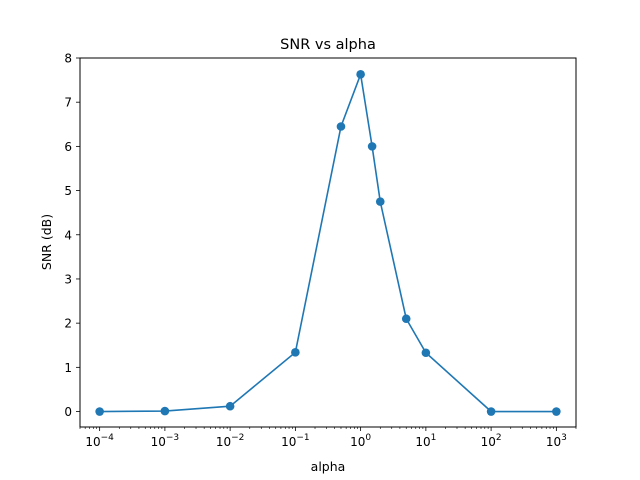 The image size is (640, 480). I want to click on y-tick-label: 5, so click(68, 191).